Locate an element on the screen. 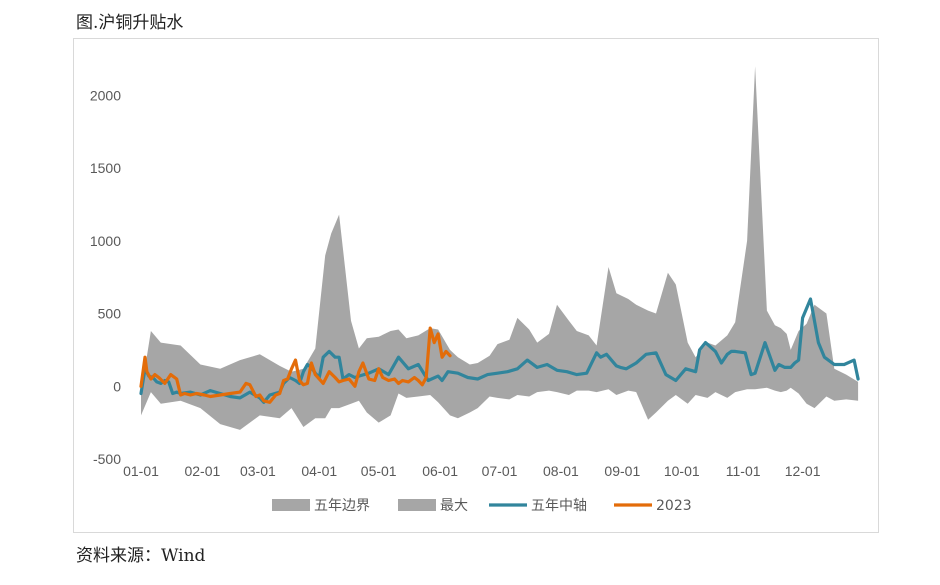  x-tick-label: 02-01 is located at coordinates (202, 471).